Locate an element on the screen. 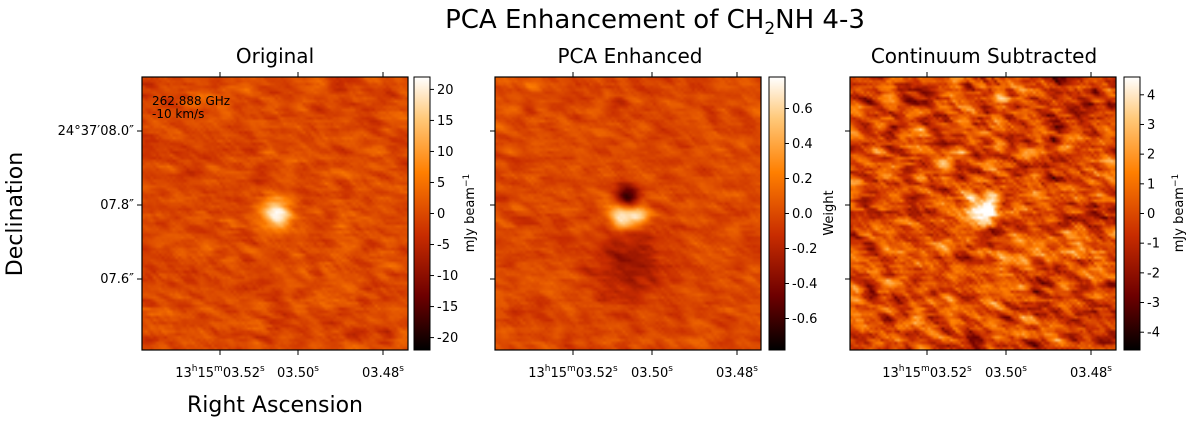 This screenshot has width=1200, height=421. figure-title: PCA Enhancement of CH2NH 4-3 is located at coordinates (655, 22).